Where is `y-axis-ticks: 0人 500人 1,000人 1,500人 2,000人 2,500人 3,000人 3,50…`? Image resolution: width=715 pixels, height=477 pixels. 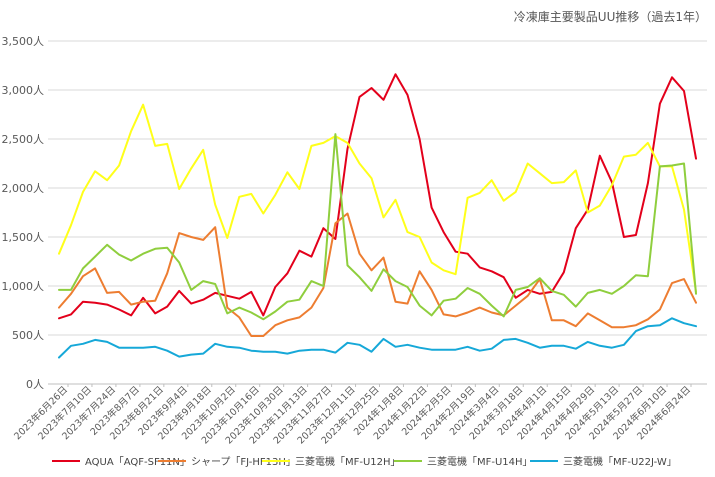 y-axis-ticks: 0人 500人 1,000人 1,500人 2,000人 2,500人 3,000人 3,50… is located at coordinates (23, 213).